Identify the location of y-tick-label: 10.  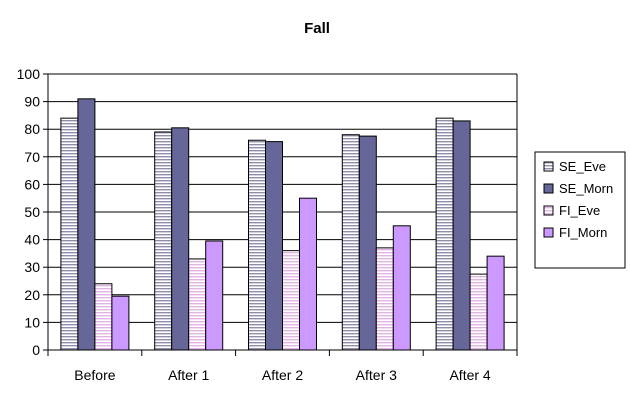
(32, 322).